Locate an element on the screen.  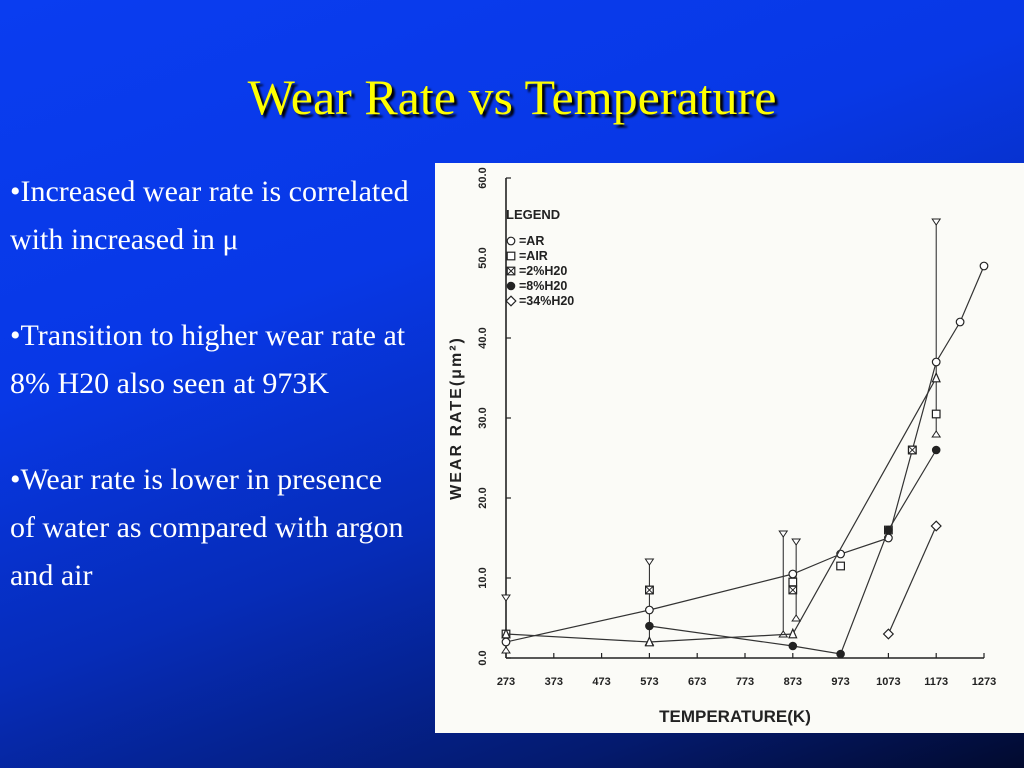
x-tick-label: 573 is located at coordinates (649, 682).